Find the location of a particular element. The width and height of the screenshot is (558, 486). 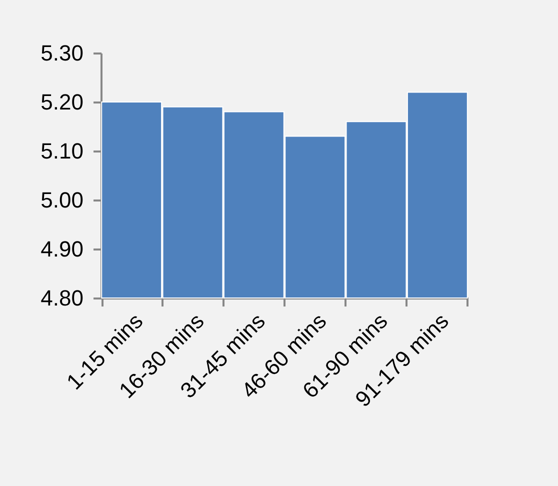

y-tick-label: 5.30 is located at coordinates (62, 53).